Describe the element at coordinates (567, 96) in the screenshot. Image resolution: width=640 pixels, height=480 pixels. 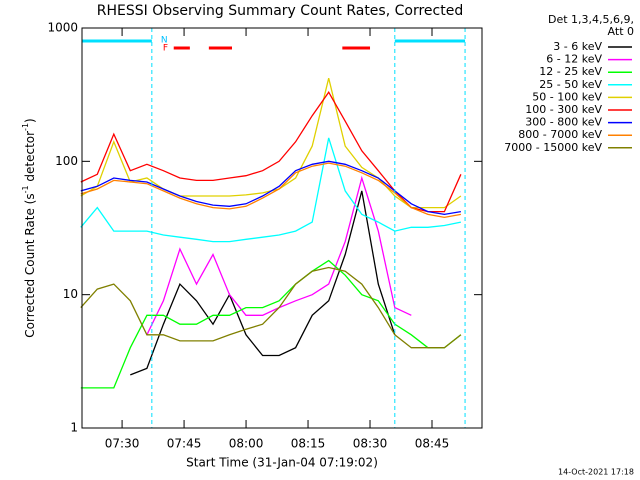
I see `legend-label: 50 - 100 keV` at that location.